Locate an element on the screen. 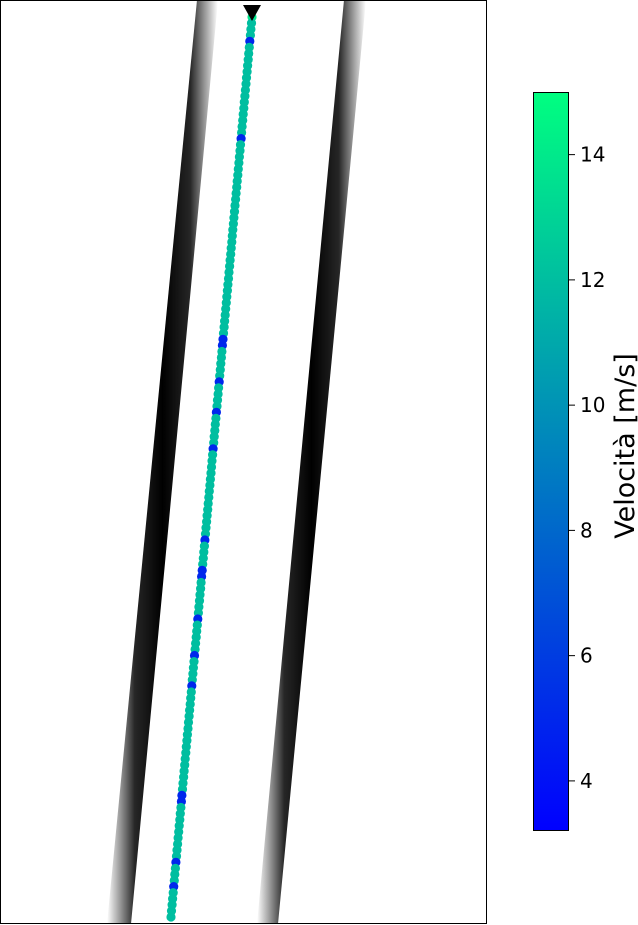  colorbar-tick-label: 4 is located at coordinates (586, 781).